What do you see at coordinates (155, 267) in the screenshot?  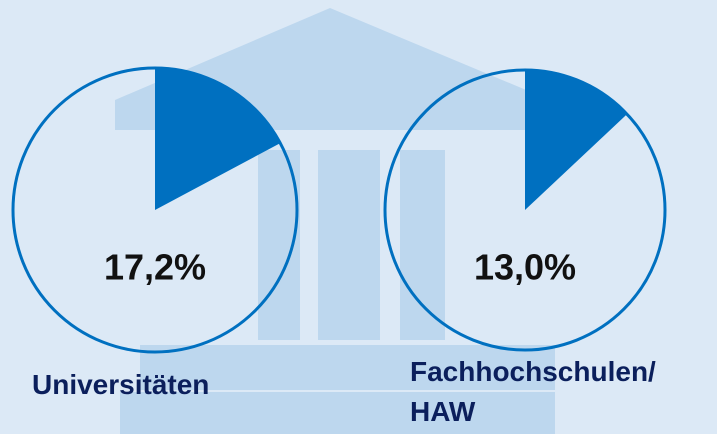 I see `value-label: 17,2%` at bounding box center [155, 267].